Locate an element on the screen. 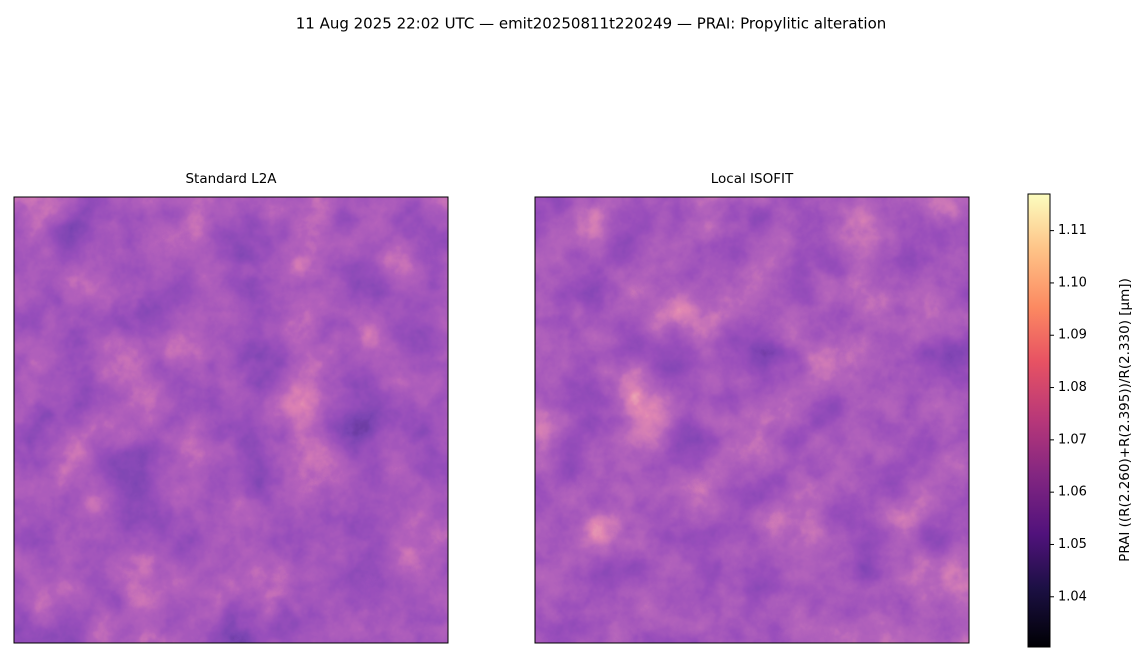  tick-label: 1.08 is located at coordinates (1072, 387).